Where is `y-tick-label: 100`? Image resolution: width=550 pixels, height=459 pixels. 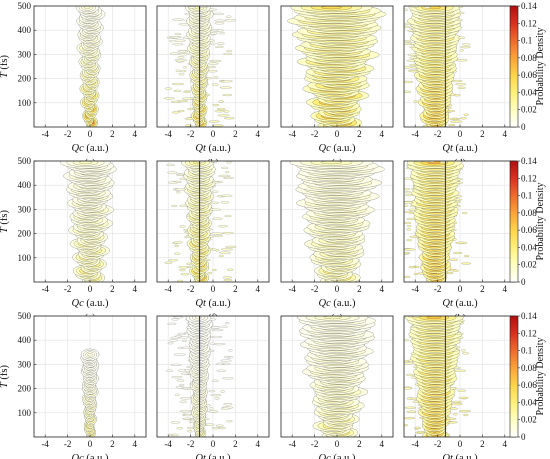 y-tick-label: 100 is located at coordinates (25, 103).